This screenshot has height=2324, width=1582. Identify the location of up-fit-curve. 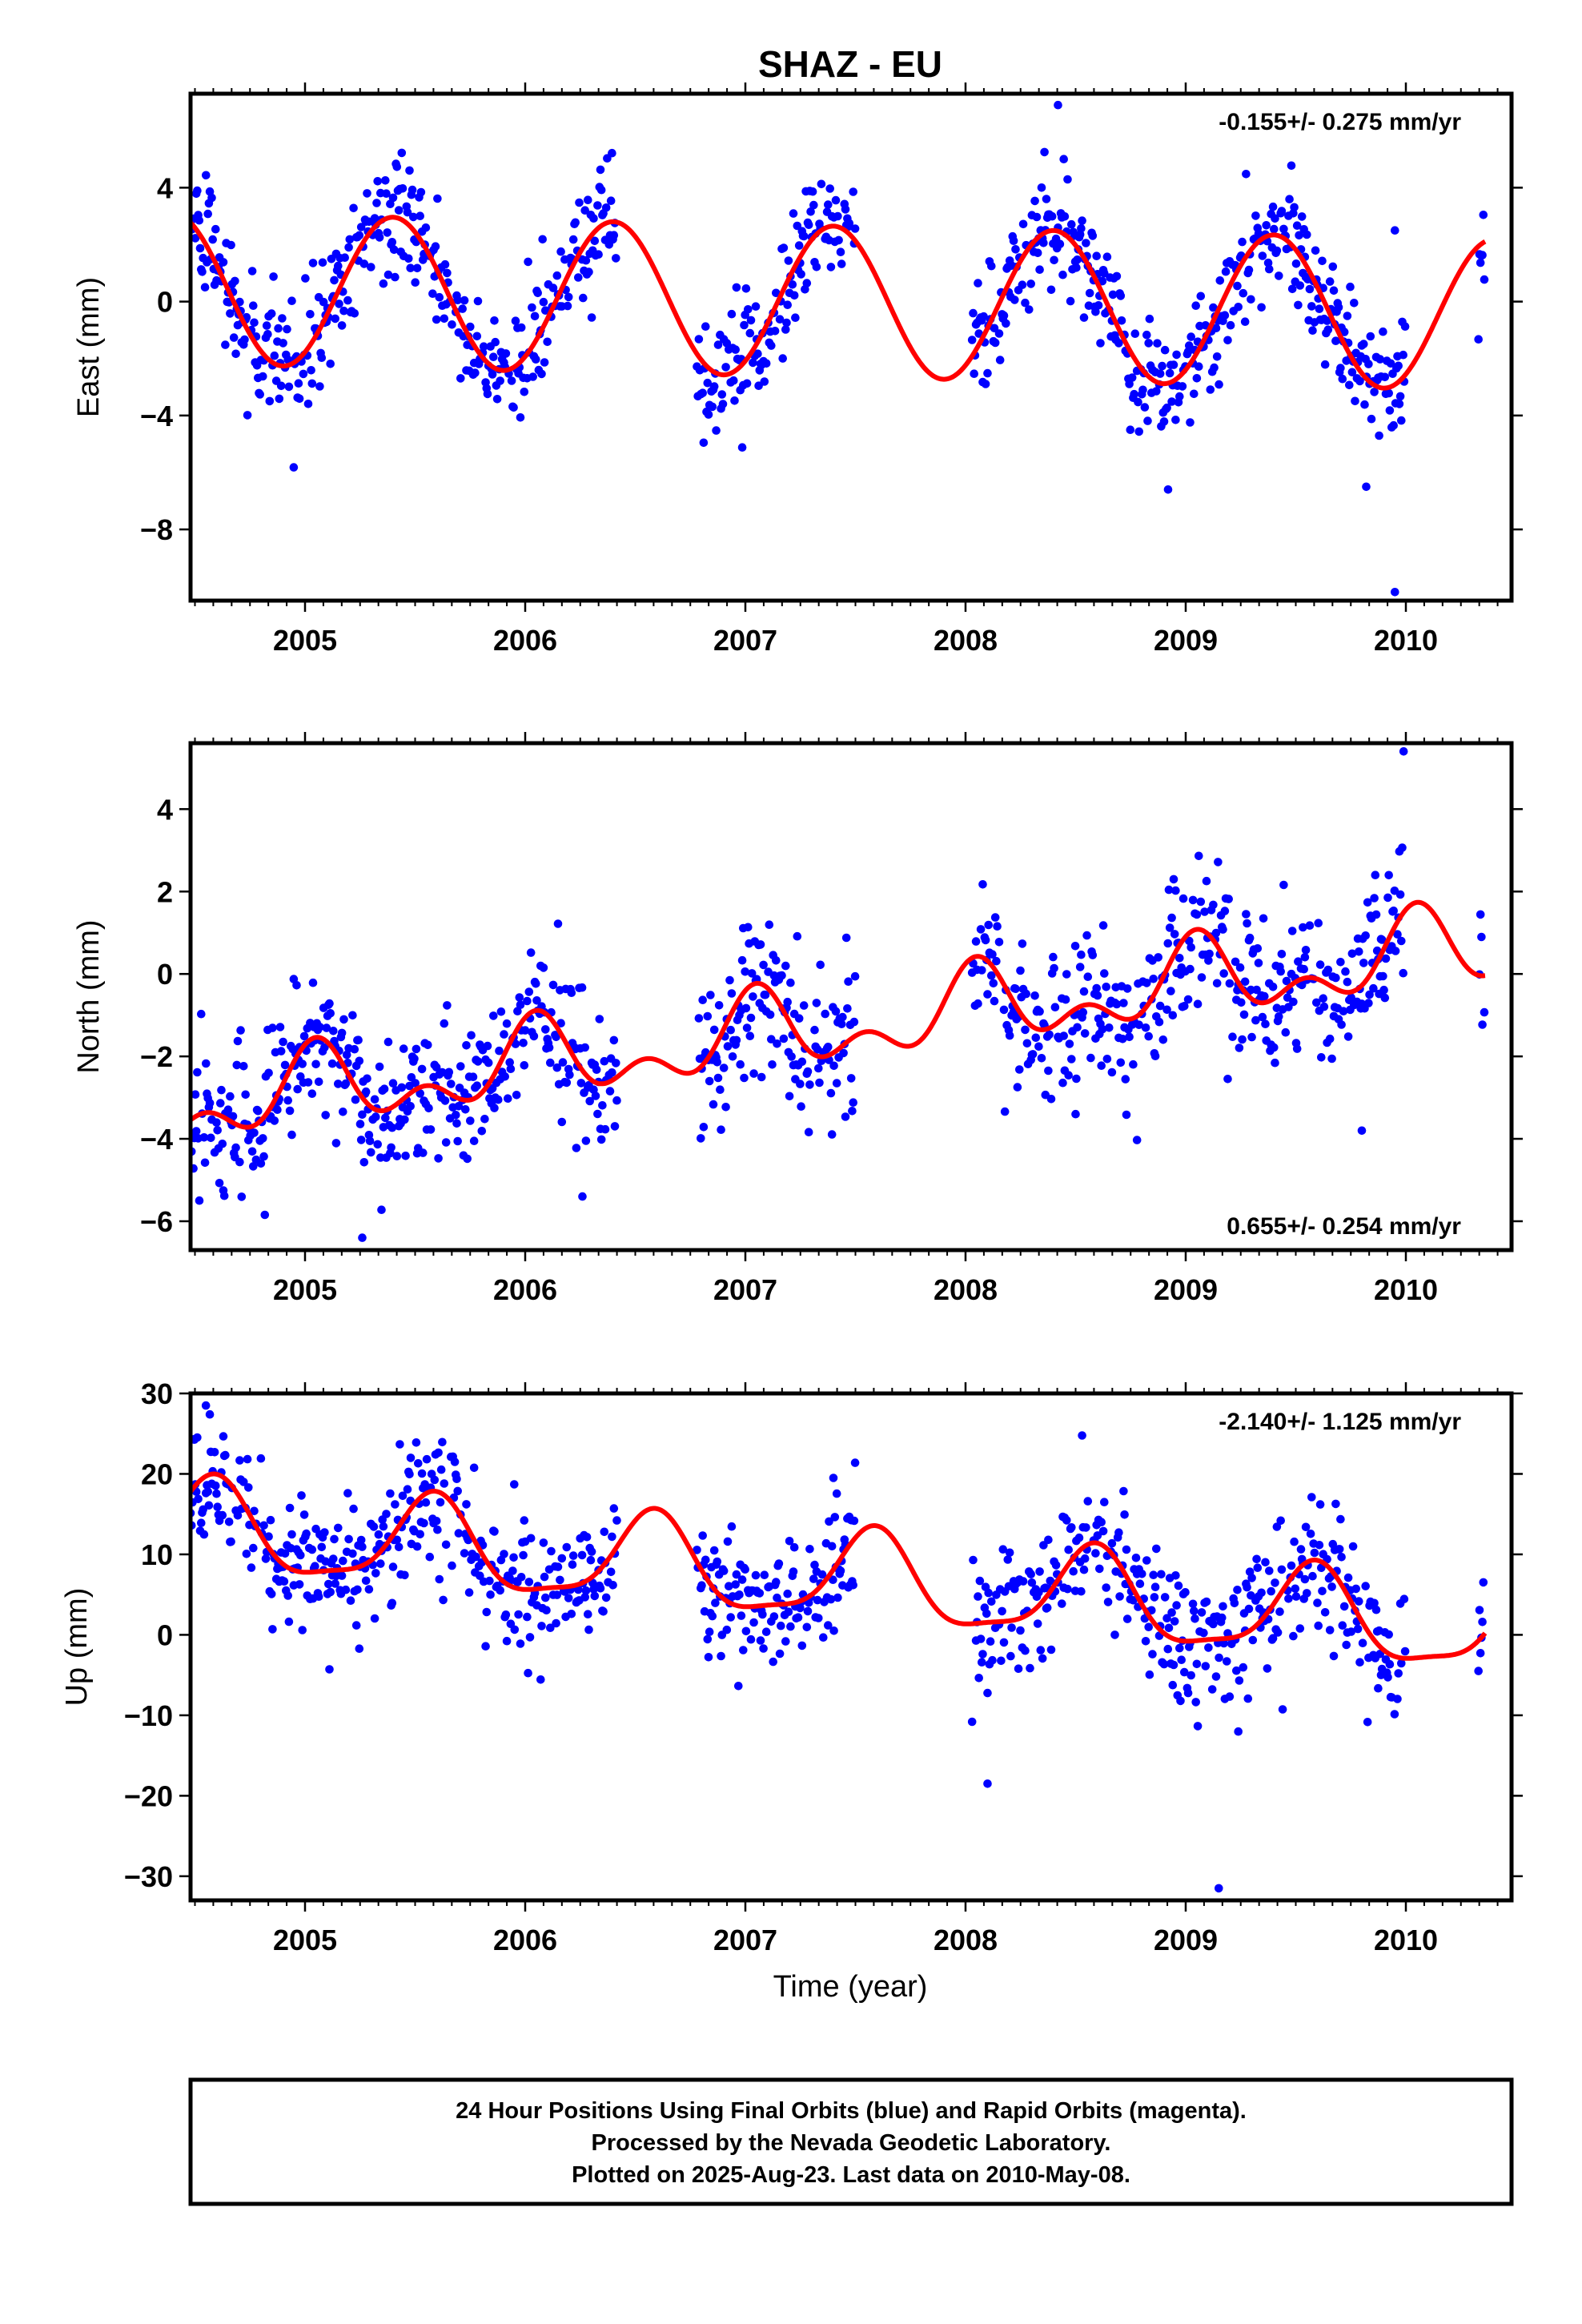
(840, 1566).